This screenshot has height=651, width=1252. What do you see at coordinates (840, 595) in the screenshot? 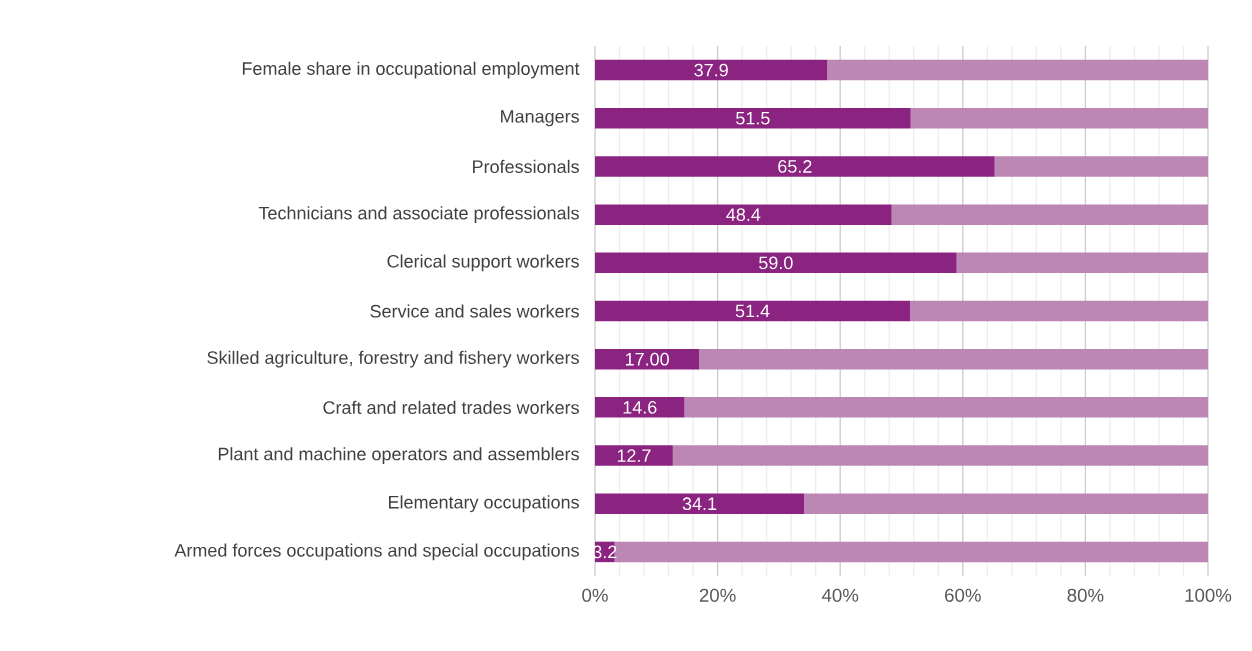
I see `x-tick-label: 40%` at bounding box center [840, 595].